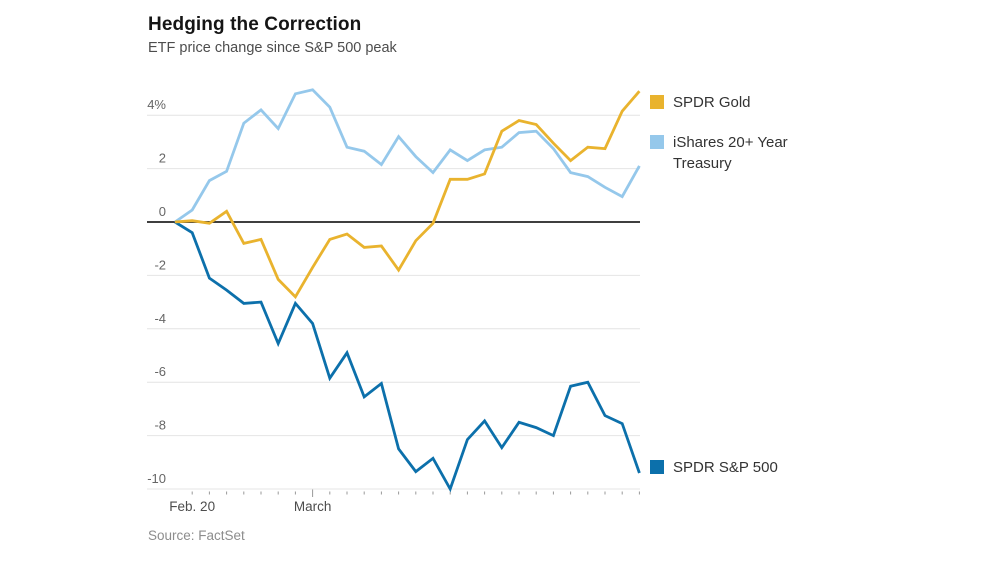  What do you see at coordinates (725, 467) in the screenshot?
I see `legend-label-sp500: SPDR S&P 500` at bounding box center [725, 467].